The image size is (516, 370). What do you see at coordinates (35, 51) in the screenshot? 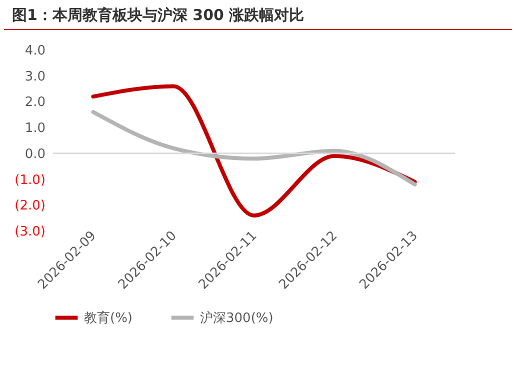
I see `y-tick-label: 4.0` at bounding box center [35, 51].